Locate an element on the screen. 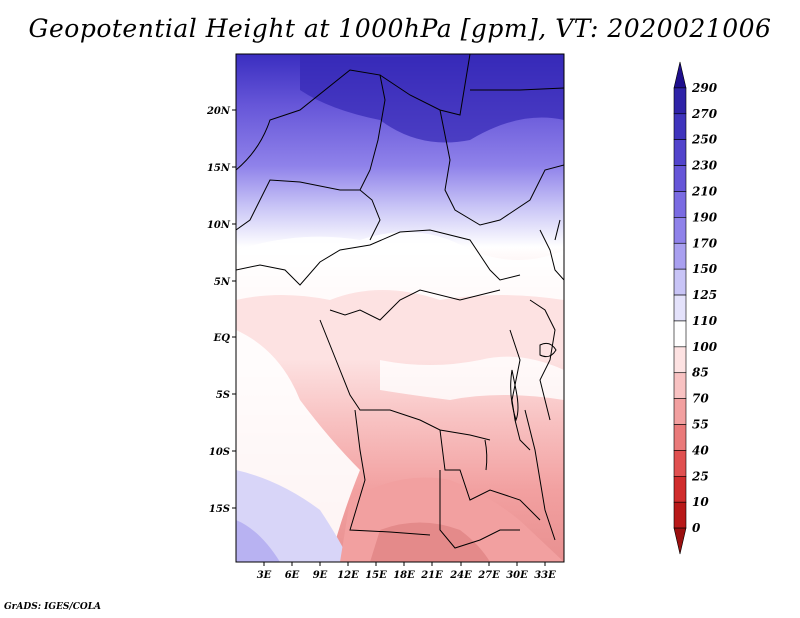 Image resolution: width=800 pixels, height=618 pixels. lon-tick-label: 30E is located at coordinates (517, 575).